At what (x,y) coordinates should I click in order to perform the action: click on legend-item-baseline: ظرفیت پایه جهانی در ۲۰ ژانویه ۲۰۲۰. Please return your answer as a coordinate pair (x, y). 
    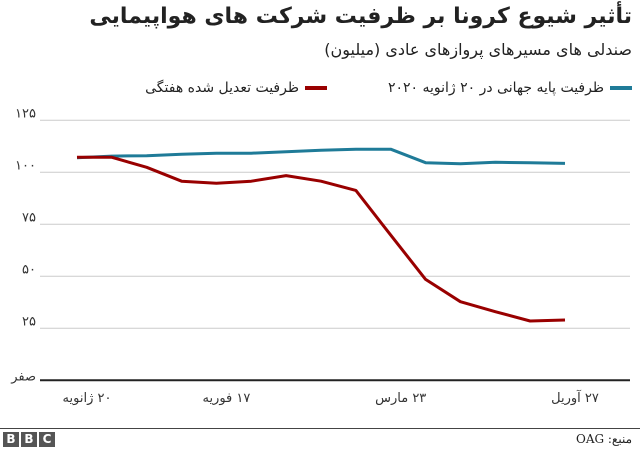
    Looking at the image, I should click on (510, 88).